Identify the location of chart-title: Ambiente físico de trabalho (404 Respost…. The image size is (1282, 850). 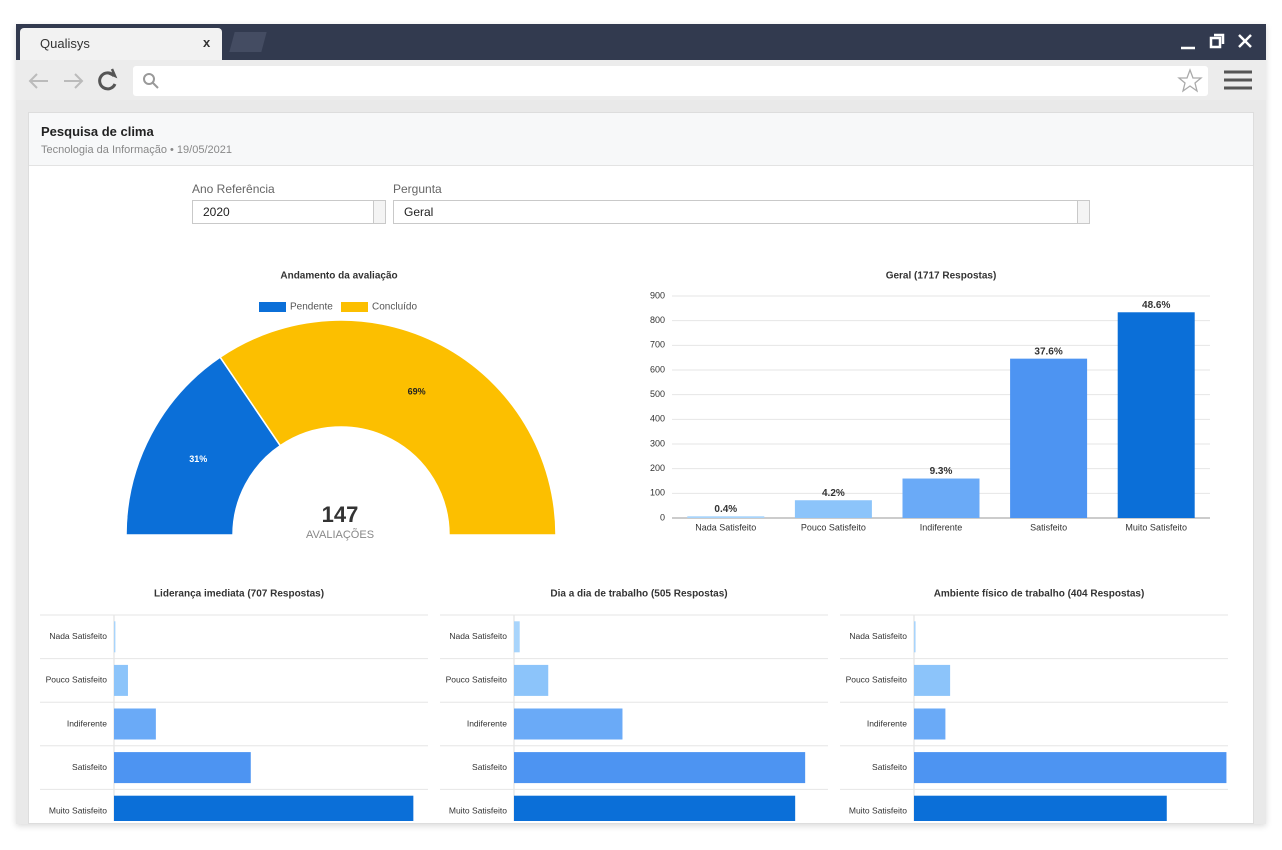
(1039, 594).